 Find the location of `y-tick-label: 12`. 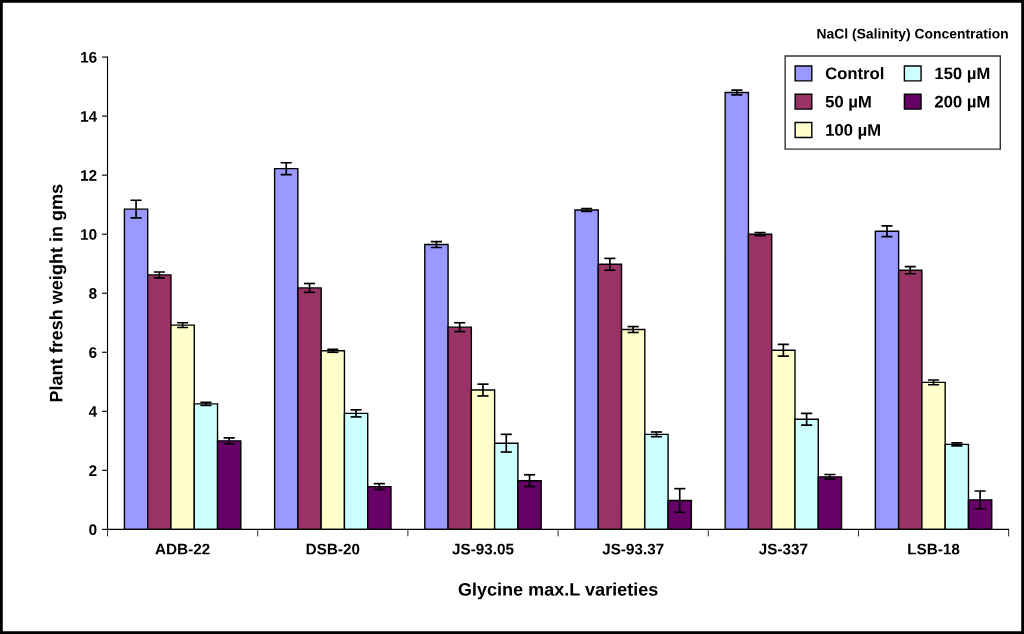

y-tick-label: 12 is located at coordinates (89, 175).